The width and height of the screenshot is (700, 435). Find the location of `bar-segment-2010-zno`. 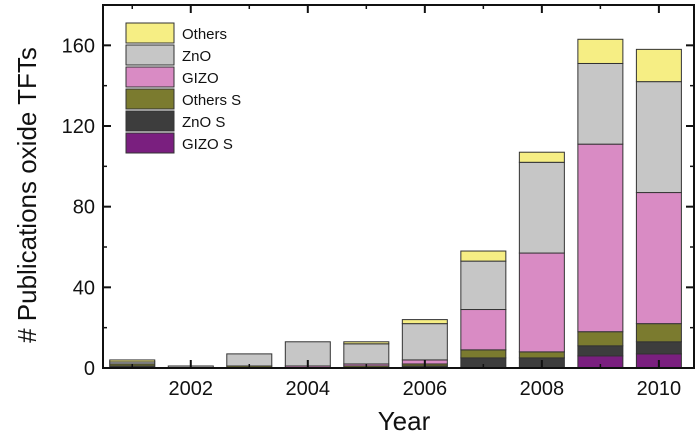

bar-segment-2010-zno is located at coordinates (658, 137).